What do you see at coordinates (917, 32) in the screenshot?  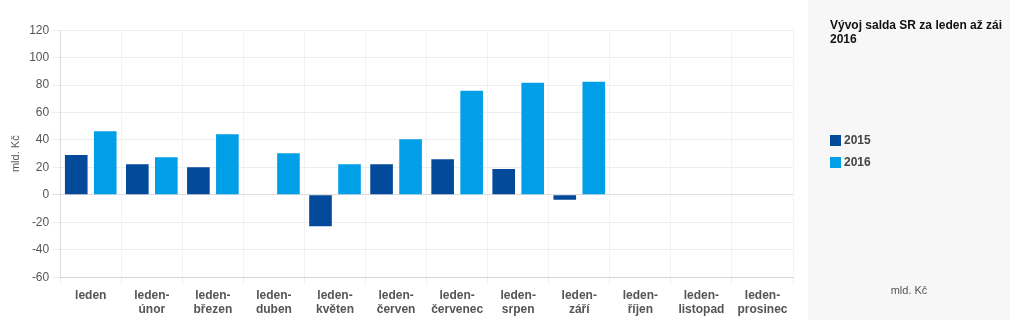 I see `text: Vývoj salda SR za leden až zái 2016` at bounding box center [917, 32].